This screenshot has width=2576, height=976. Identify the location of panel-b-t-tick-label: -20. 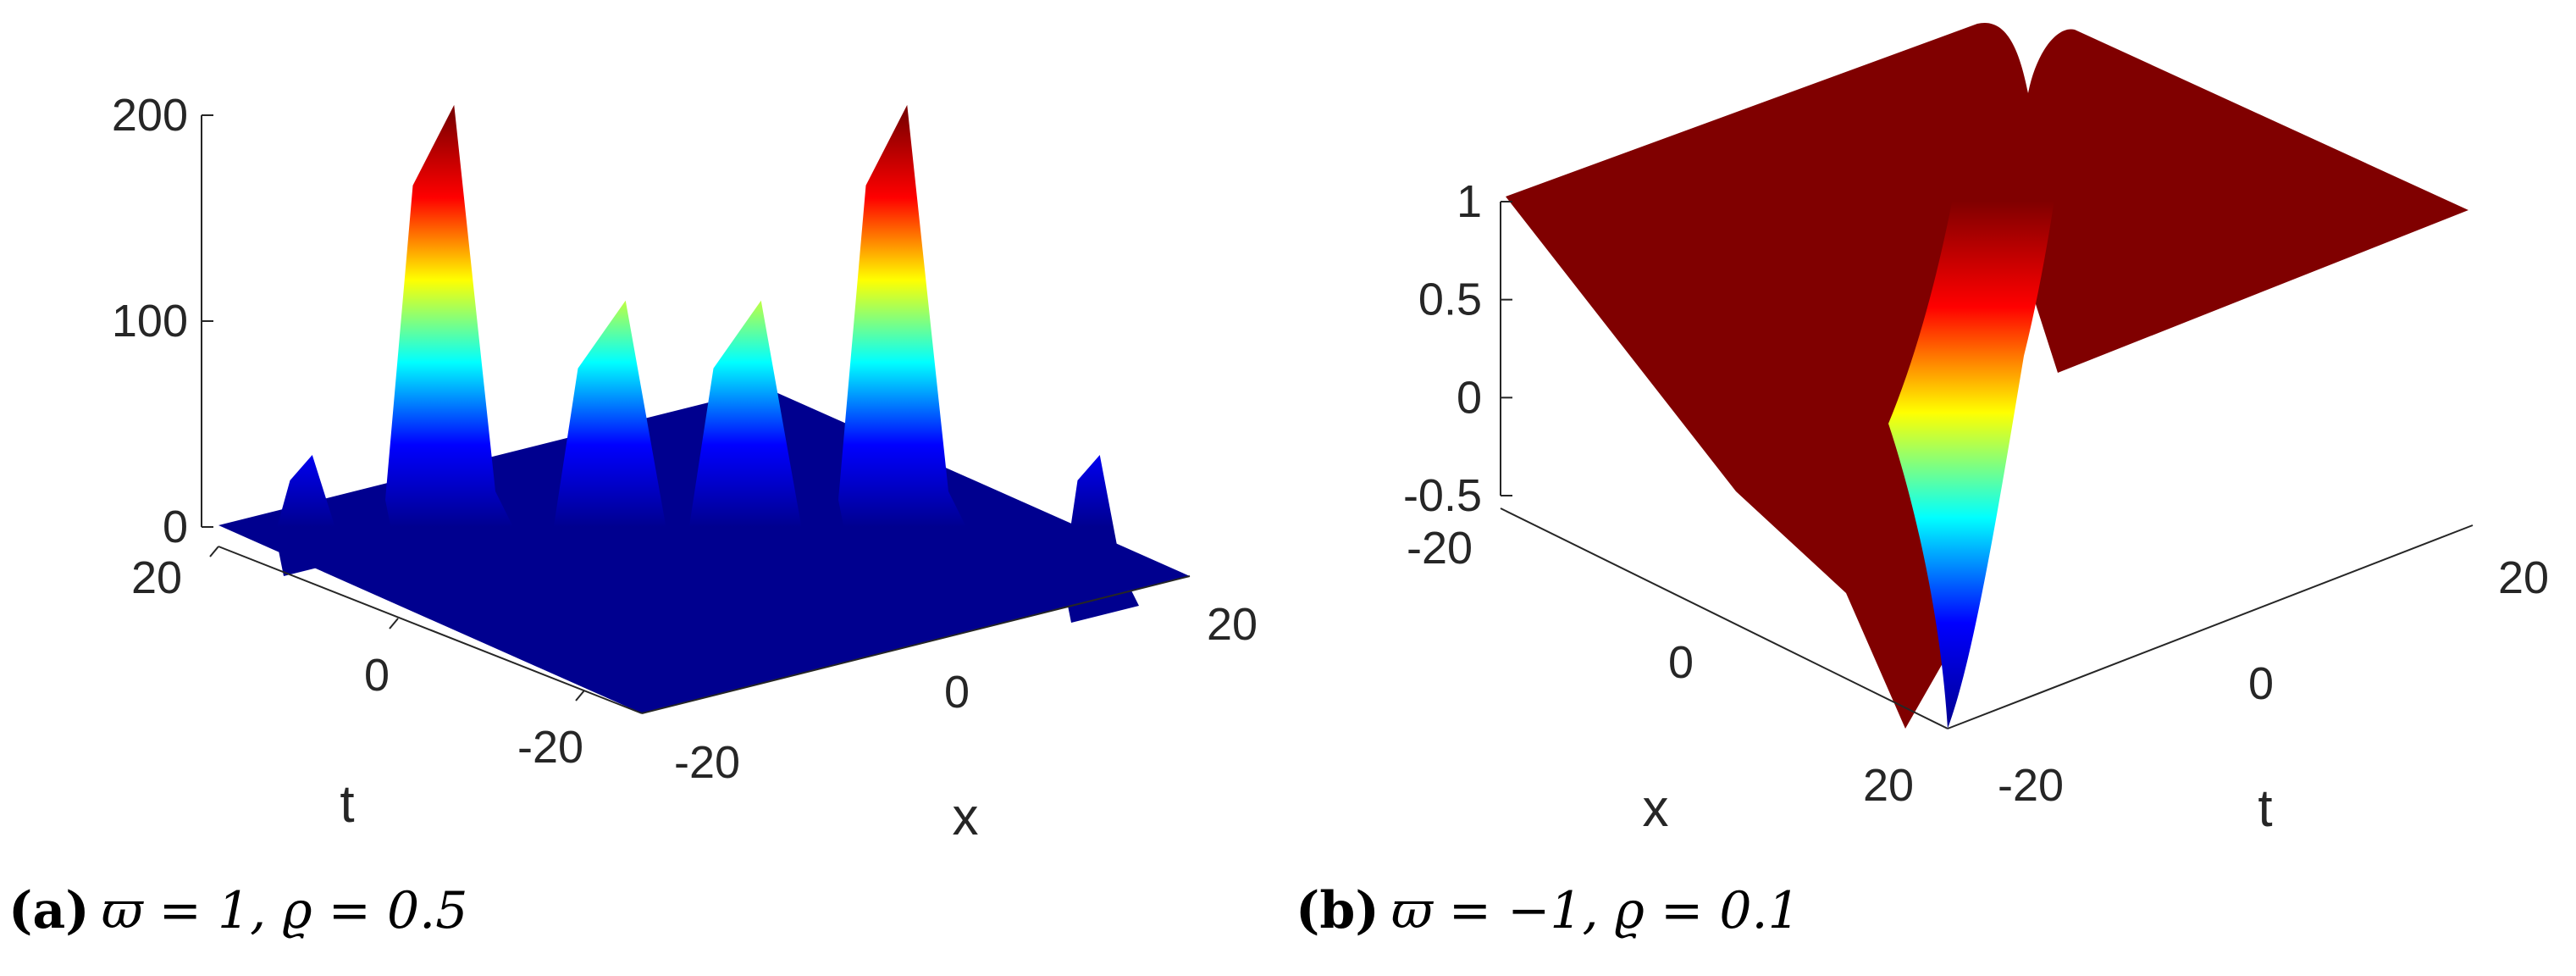
(2031, 785).